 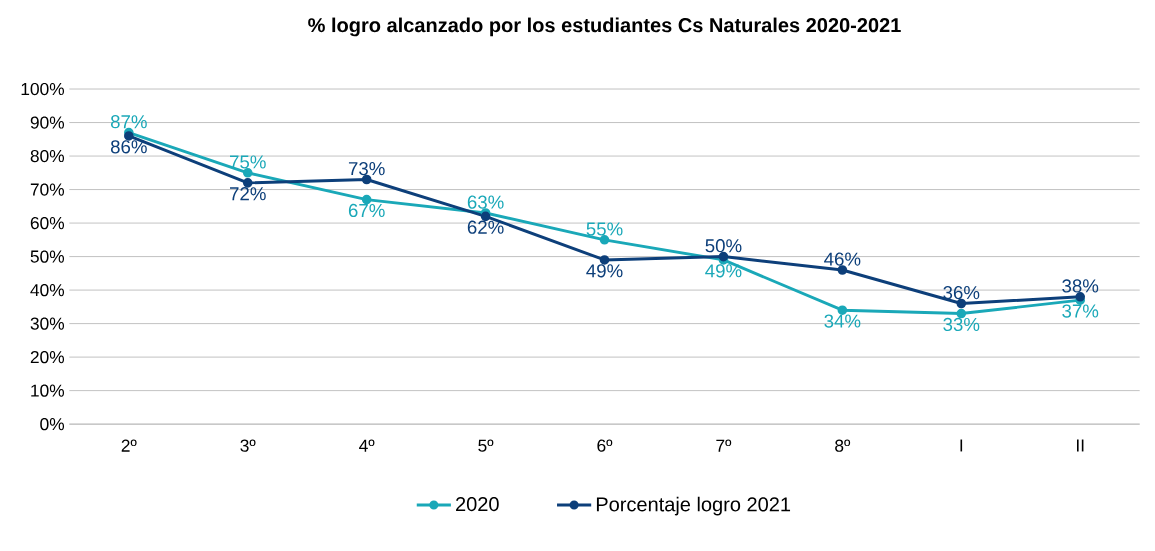 What do you see at coordinates (128, 122) in the screenshot?
I see `data-label: 87%` at bounding box center [128, 122].